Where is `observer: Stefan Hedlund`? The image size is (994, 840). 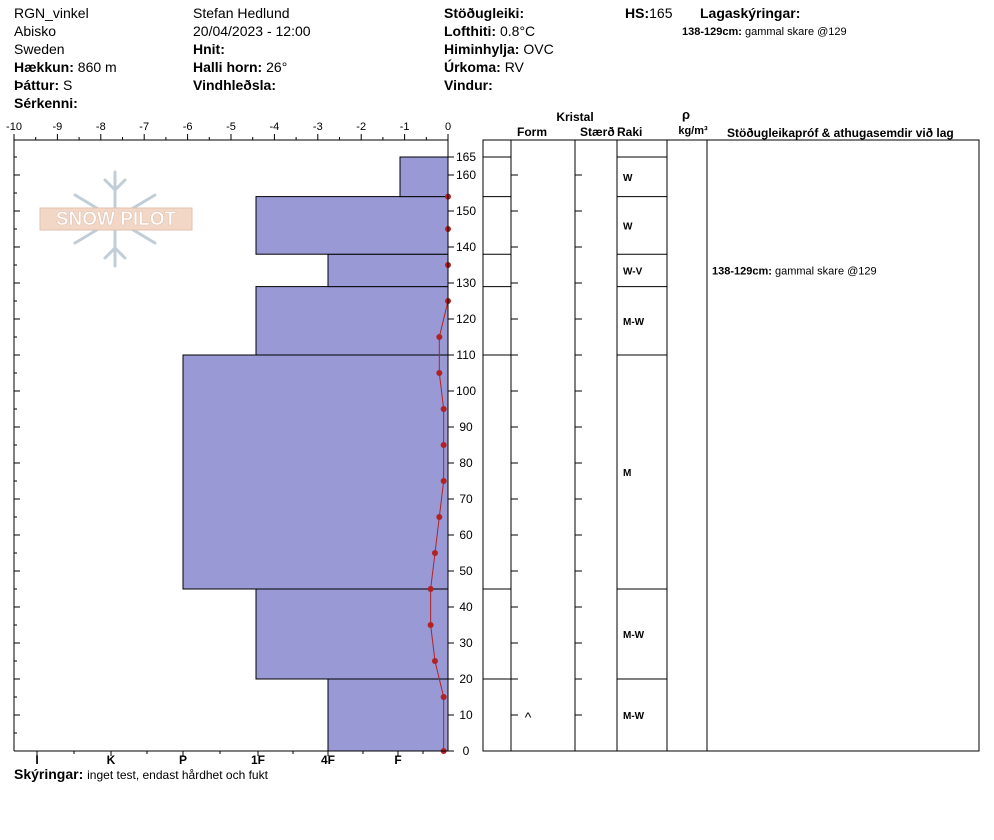 observer: Stefan Hedlund is located at coordinates (241, 13).